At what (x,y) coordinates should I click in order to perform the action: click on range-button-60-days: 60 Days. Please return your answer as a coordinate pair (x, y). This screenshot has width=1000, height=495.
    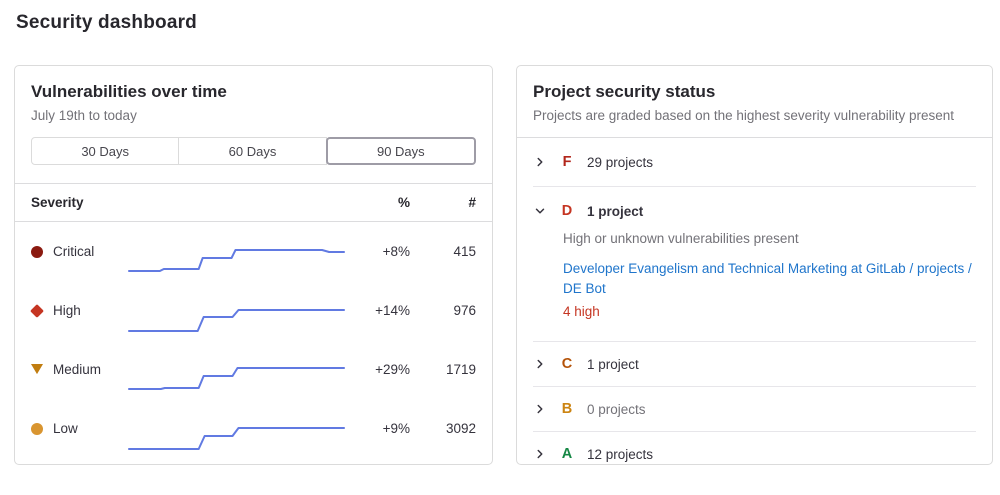
    Looking at the image, I should click on (252, 151).